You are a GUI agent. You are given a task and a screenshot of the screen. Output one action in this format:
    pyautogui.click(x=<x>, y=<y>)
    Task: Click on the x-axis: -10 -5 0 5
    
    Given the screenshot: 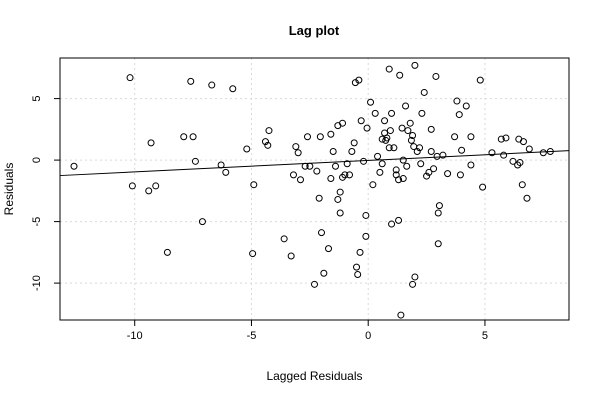 What is the action you would take?
    pyautogui.click(x=307, y=331)
    